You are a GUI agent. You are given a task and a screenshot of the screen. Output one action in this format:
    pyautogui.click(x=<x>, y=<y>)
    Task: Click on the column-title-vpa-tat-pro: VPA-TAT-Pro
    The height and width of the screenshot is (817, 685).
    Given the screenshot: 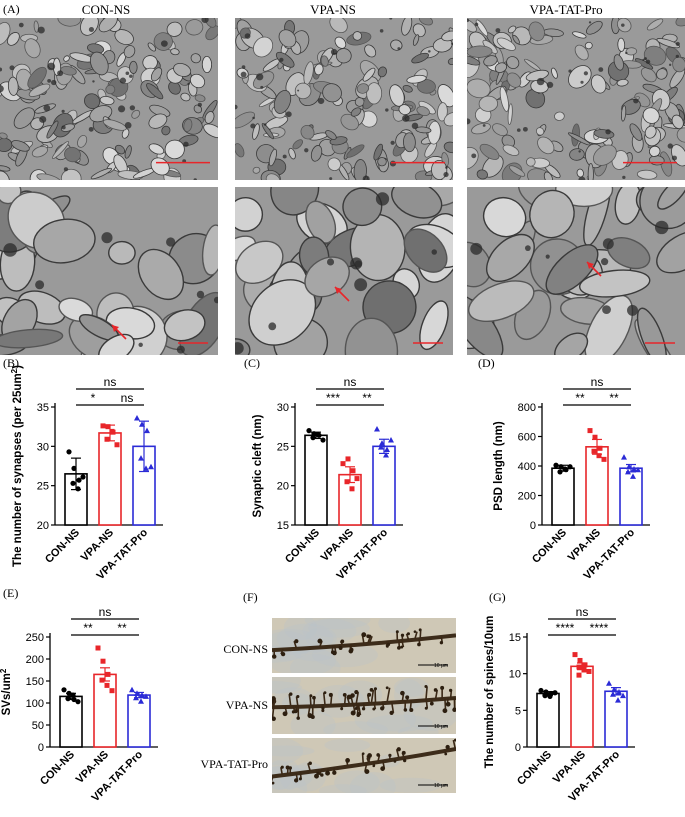 What is the action you would take?
    pyautogui.click(x=566, y=9)
    